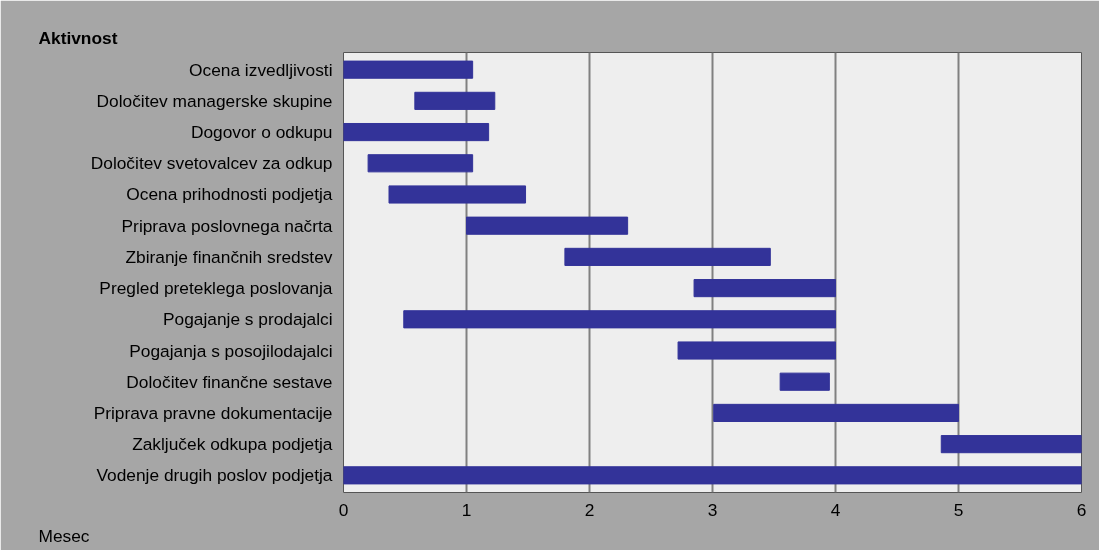  What do you see at coordinates (712, 509) in the screenshot?
I see `x-tick-label: 3` at bounding box center [712, 509].